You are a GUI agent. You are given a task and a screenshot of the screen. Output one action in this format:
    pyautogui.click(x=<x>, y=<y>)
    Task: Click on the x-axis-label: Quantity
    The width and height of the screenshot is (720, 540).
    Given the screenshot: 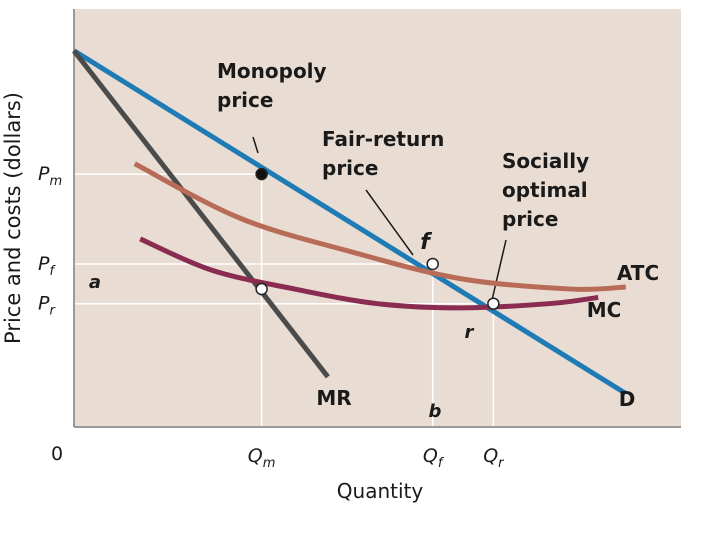 What is the action you would take?
    pyautogui.click(x=380, y=491)
    